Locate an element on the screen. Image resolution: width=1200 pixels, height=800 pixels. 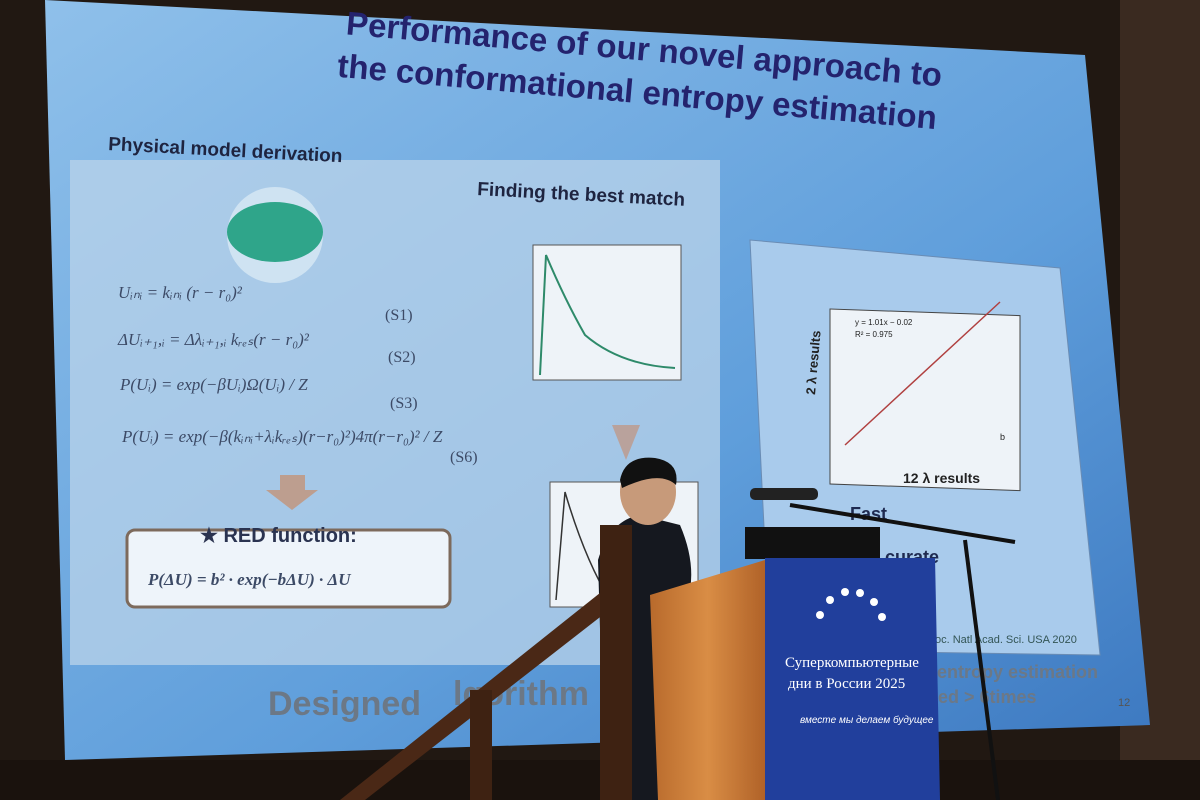
speaker-hair is located at coordinates (648, 472).